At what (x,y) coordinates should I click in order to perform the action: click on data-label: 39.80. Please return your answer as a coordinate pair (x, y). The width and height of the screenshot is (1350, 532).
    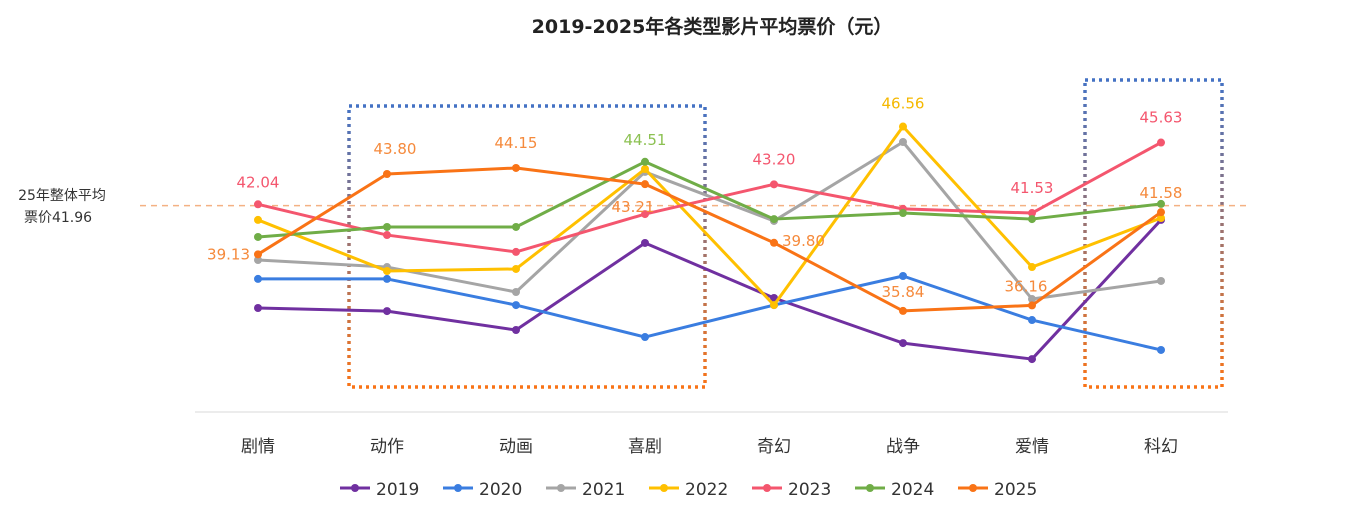
    Looking at the image, I should click on (803, 241).